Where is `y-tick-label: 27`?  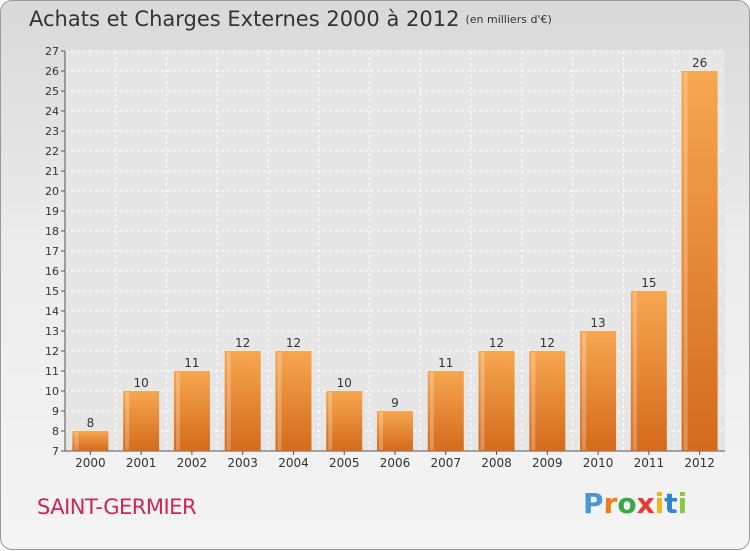 y-tick-label: 27 is located at coordinates (52, 51).